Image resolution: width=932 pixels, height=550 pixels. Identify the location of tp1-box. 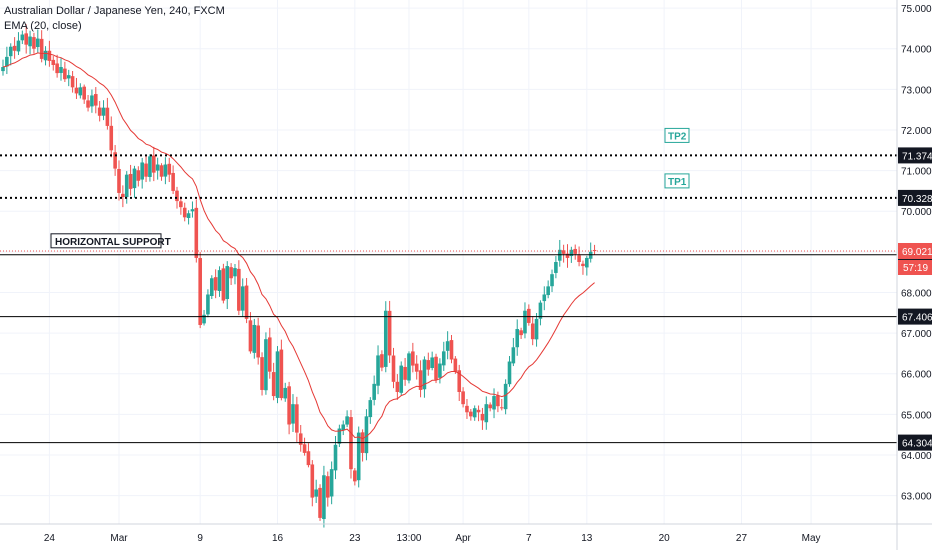
(677, 181).